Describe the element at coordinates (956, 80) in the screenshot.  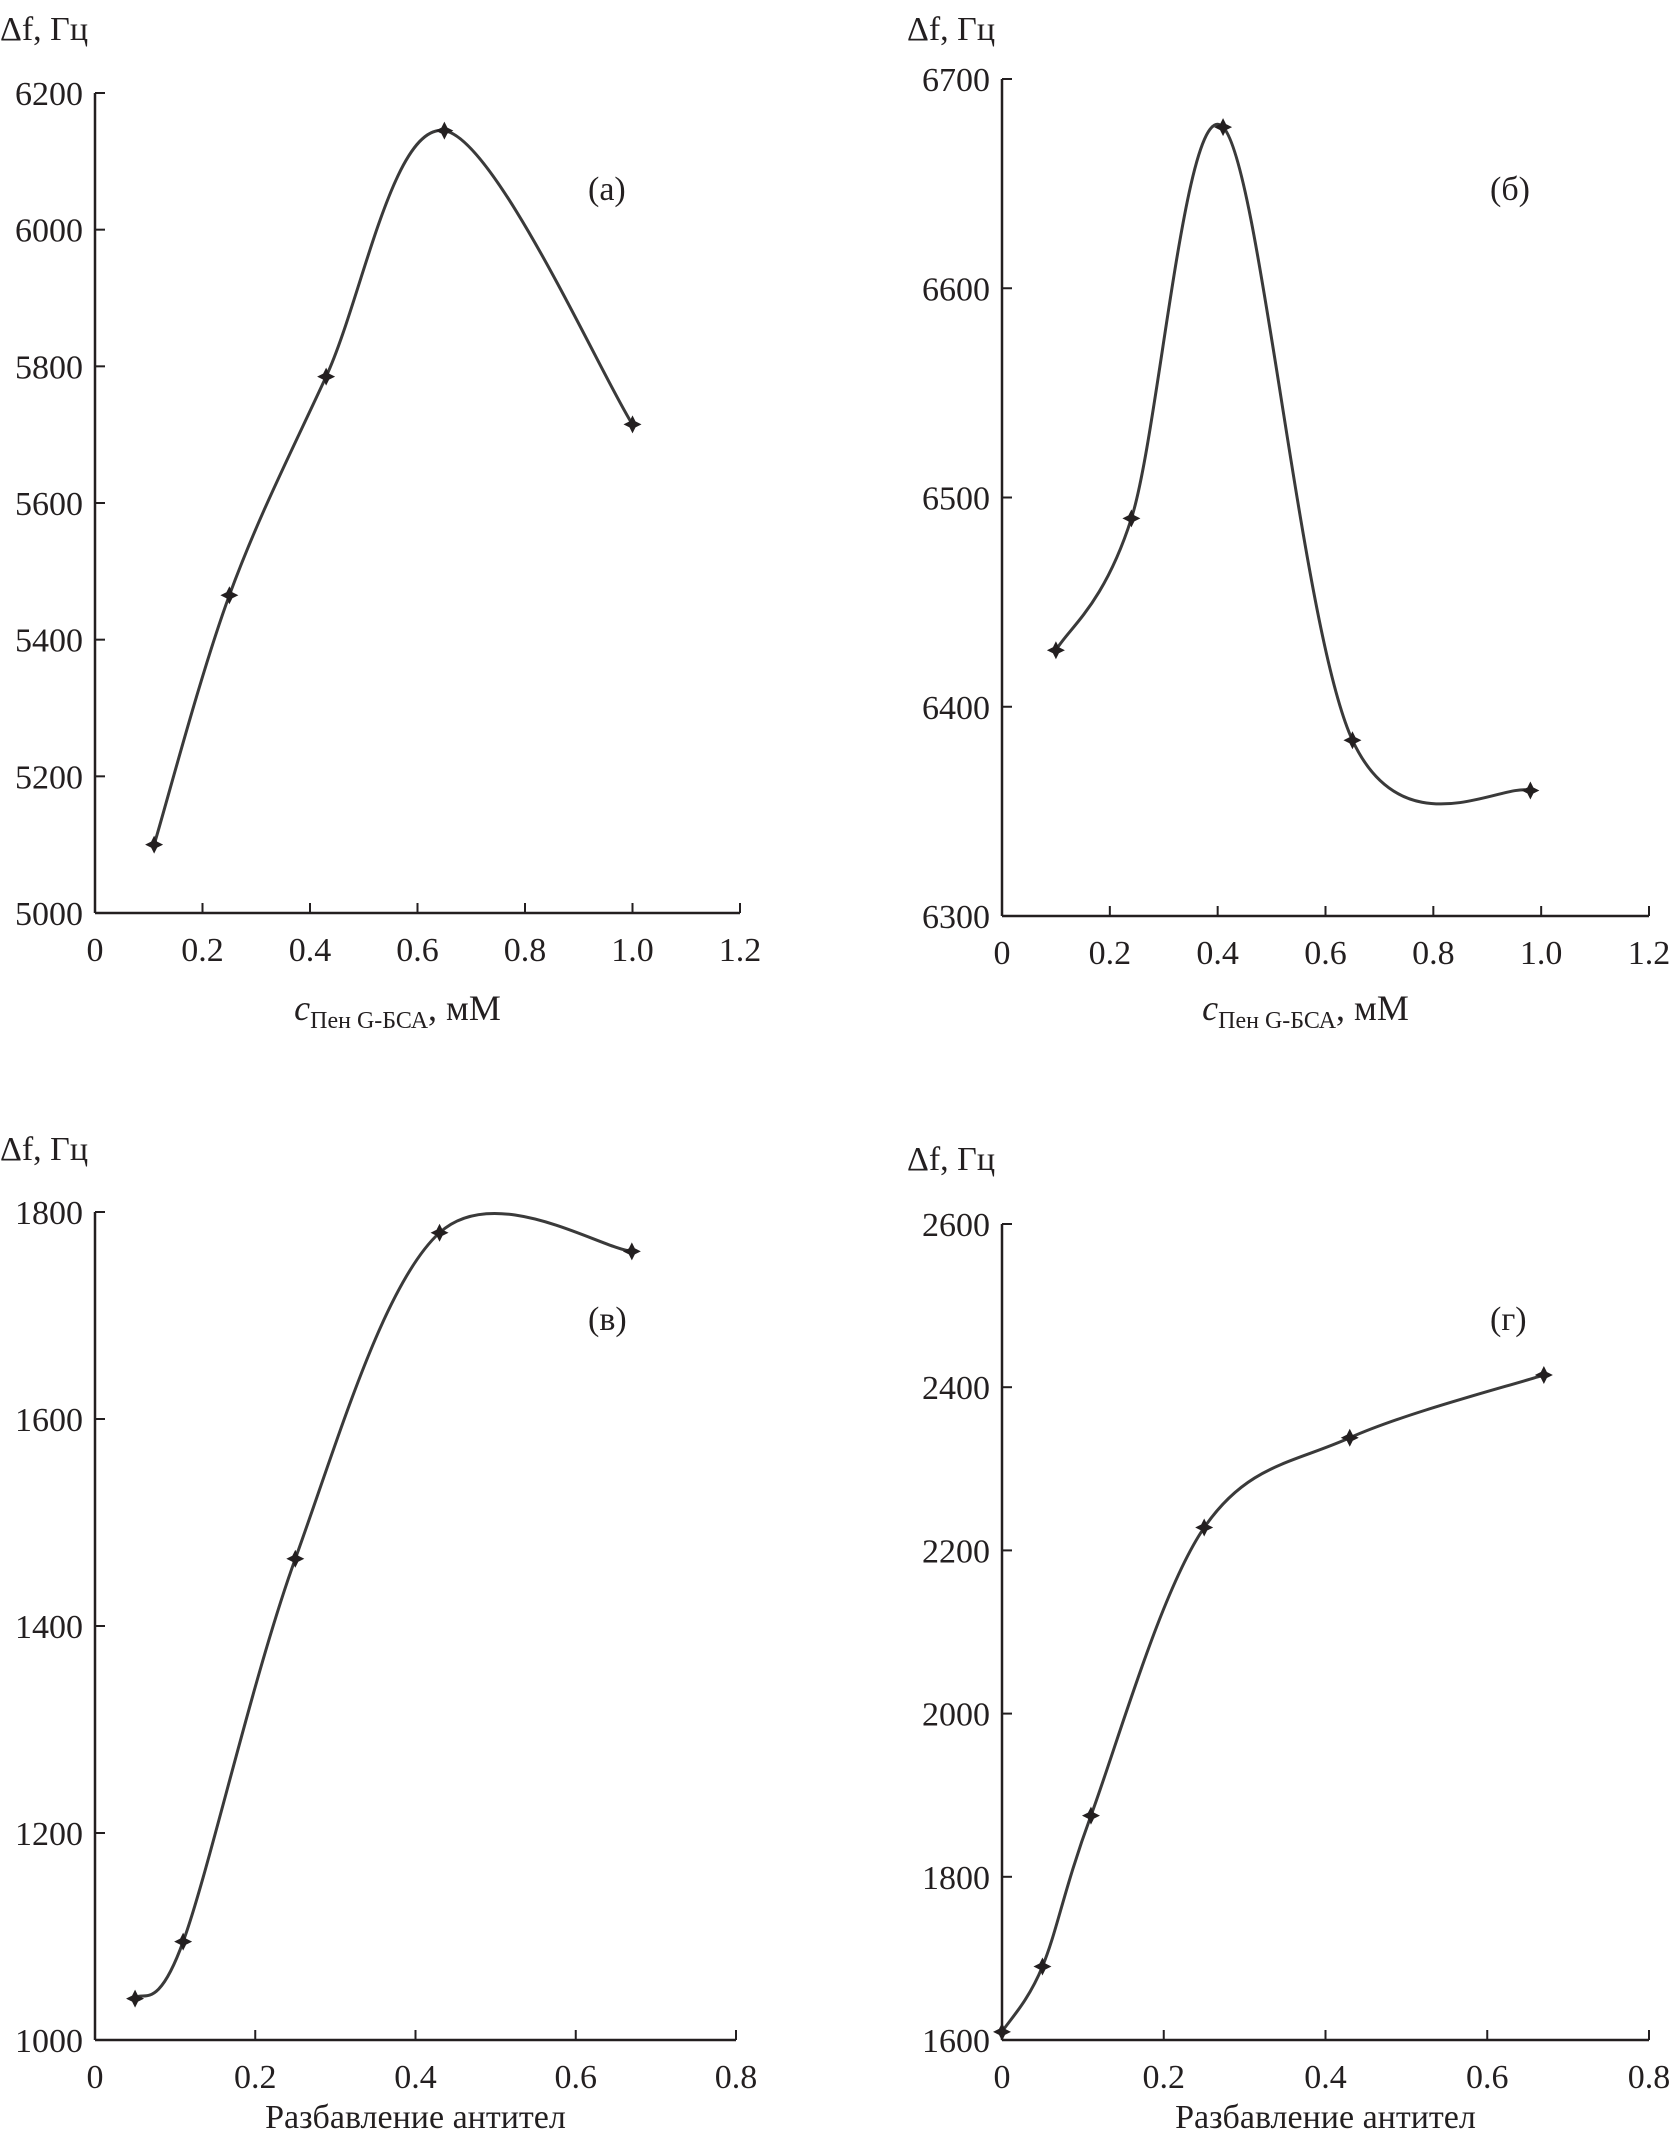
I see `y-tick-label: 6700` at that location.